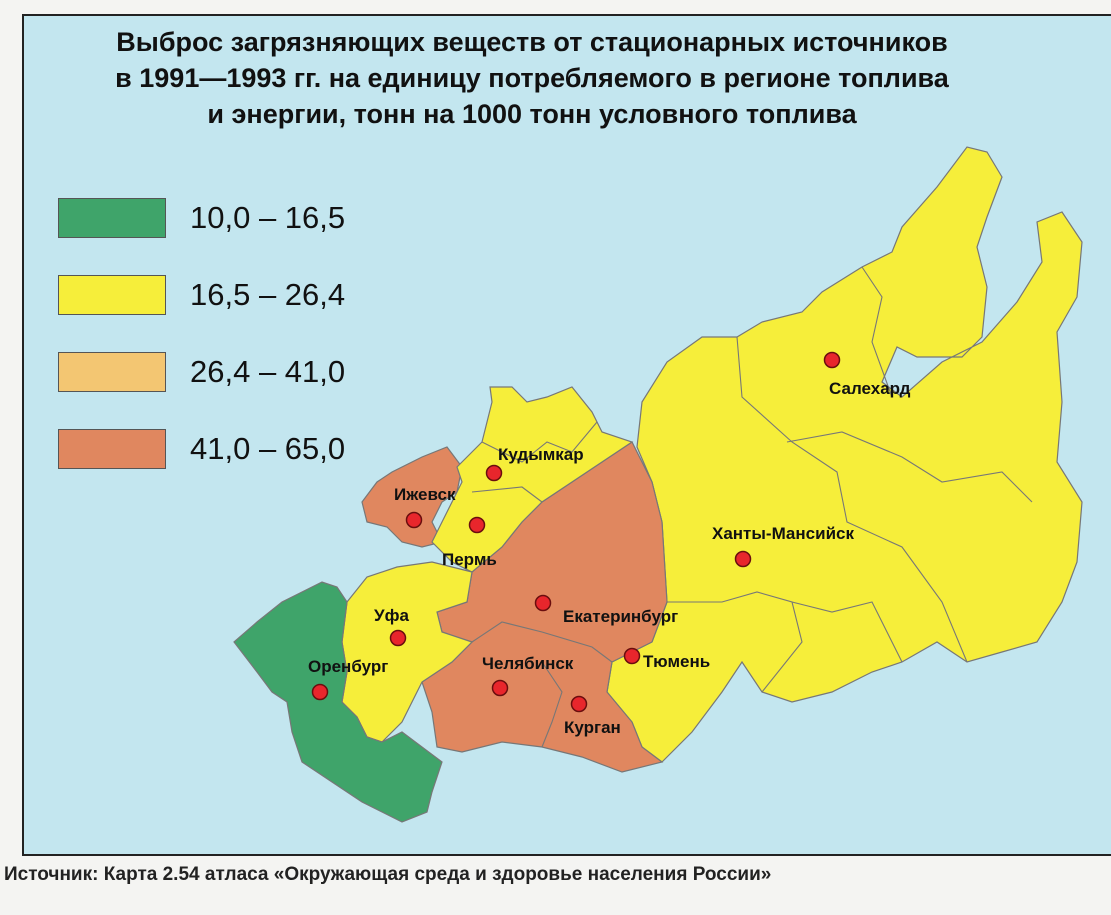  What do you see at coordinates (832, 360) in the screenshot?
I see `city-marker-salekhard` at bounding box center [832, 360].